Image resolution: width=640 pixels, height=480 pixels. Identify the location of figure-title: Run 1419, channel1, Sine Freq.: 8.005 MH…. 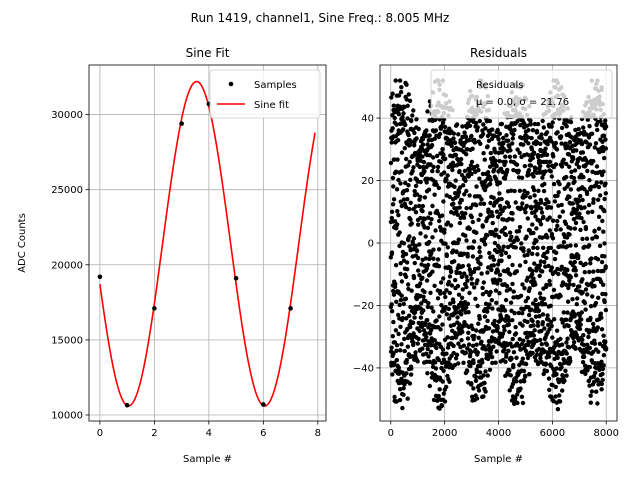
(320, 18).